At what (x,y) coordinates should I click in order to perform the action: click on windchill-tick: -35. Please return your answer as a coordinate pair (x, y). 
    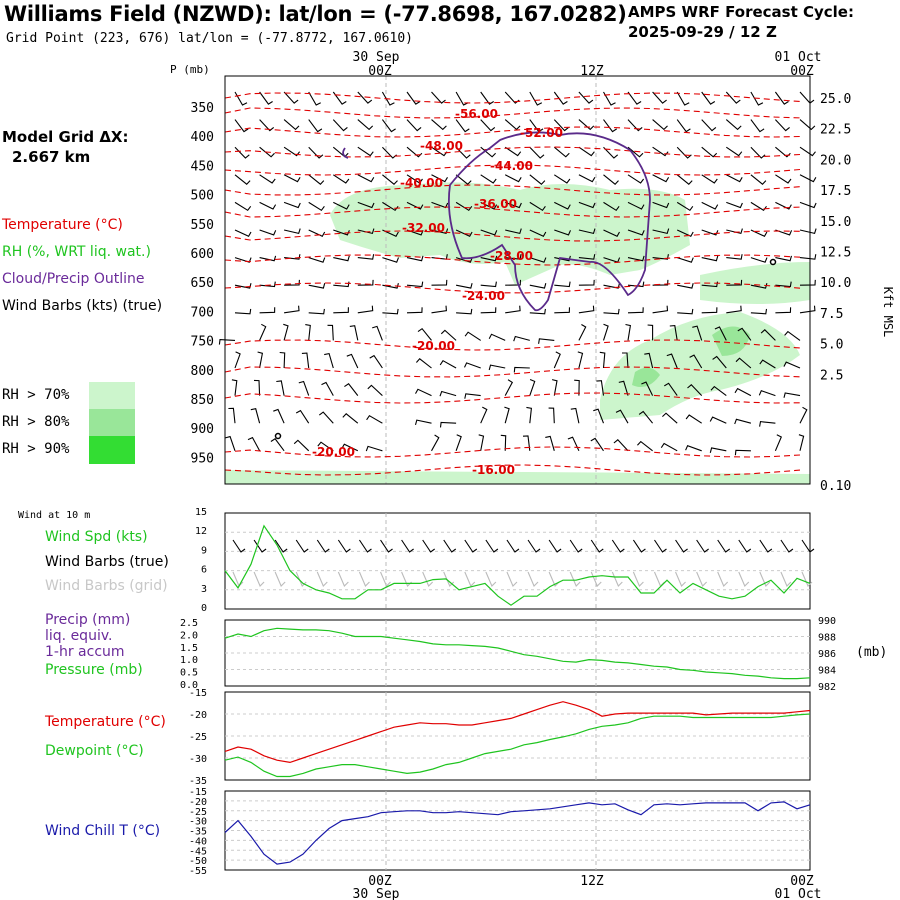
    Looking at the image, I should click on (198, 832).